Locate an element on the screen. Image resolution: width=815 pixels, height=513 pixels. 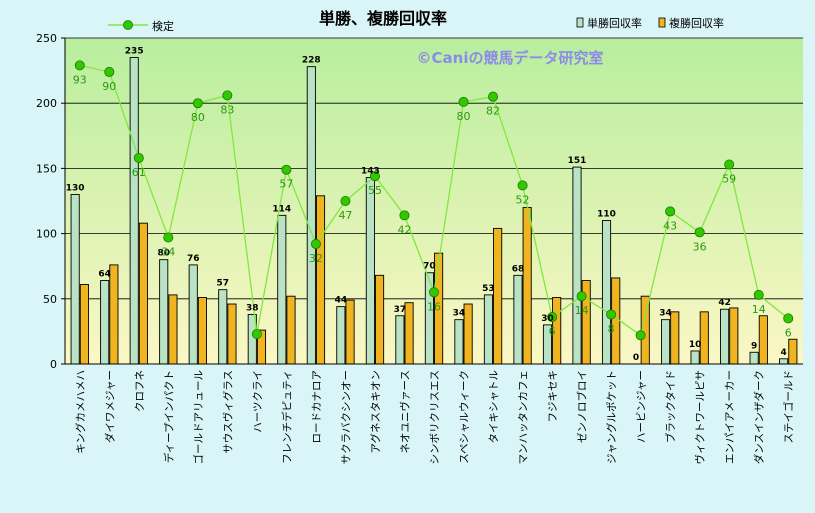
line-point-label: 47 is located at coordinates (345, 215).